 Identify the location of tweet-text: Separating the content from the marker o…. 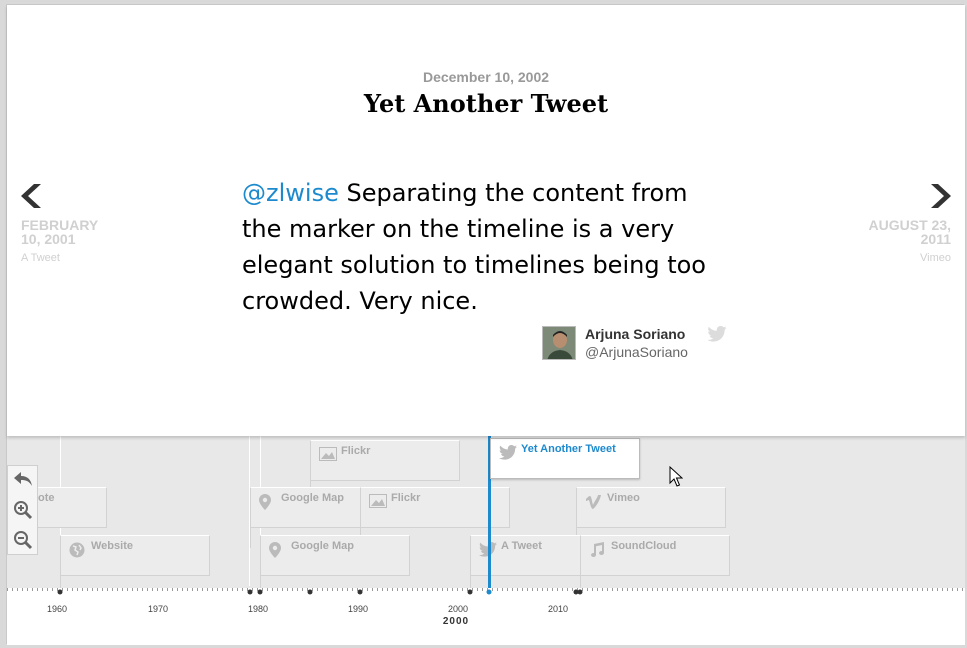
(474, 247).